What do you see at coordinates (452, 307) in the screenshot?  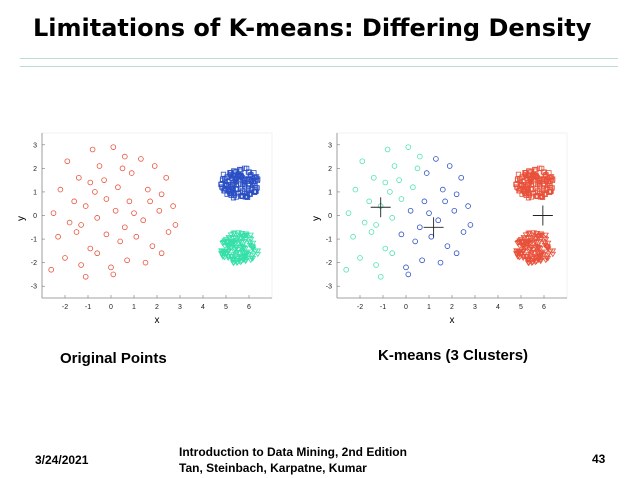 I see `x-tick-label: 2` at bounding box center [452, 307].